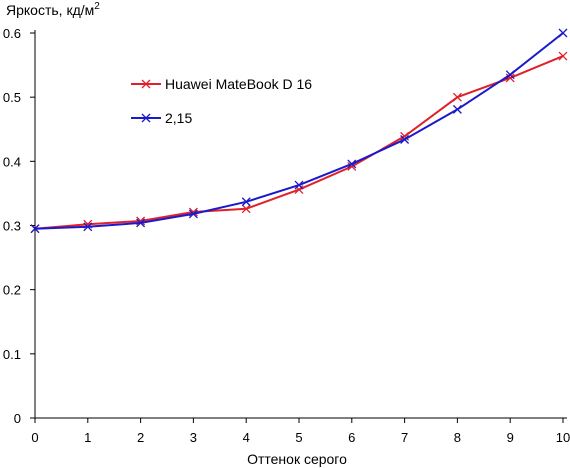 Image resolution: width=570 pixels, height=468 pixels. I want to click on y-tick-label: 0.6, so click(12, 33).